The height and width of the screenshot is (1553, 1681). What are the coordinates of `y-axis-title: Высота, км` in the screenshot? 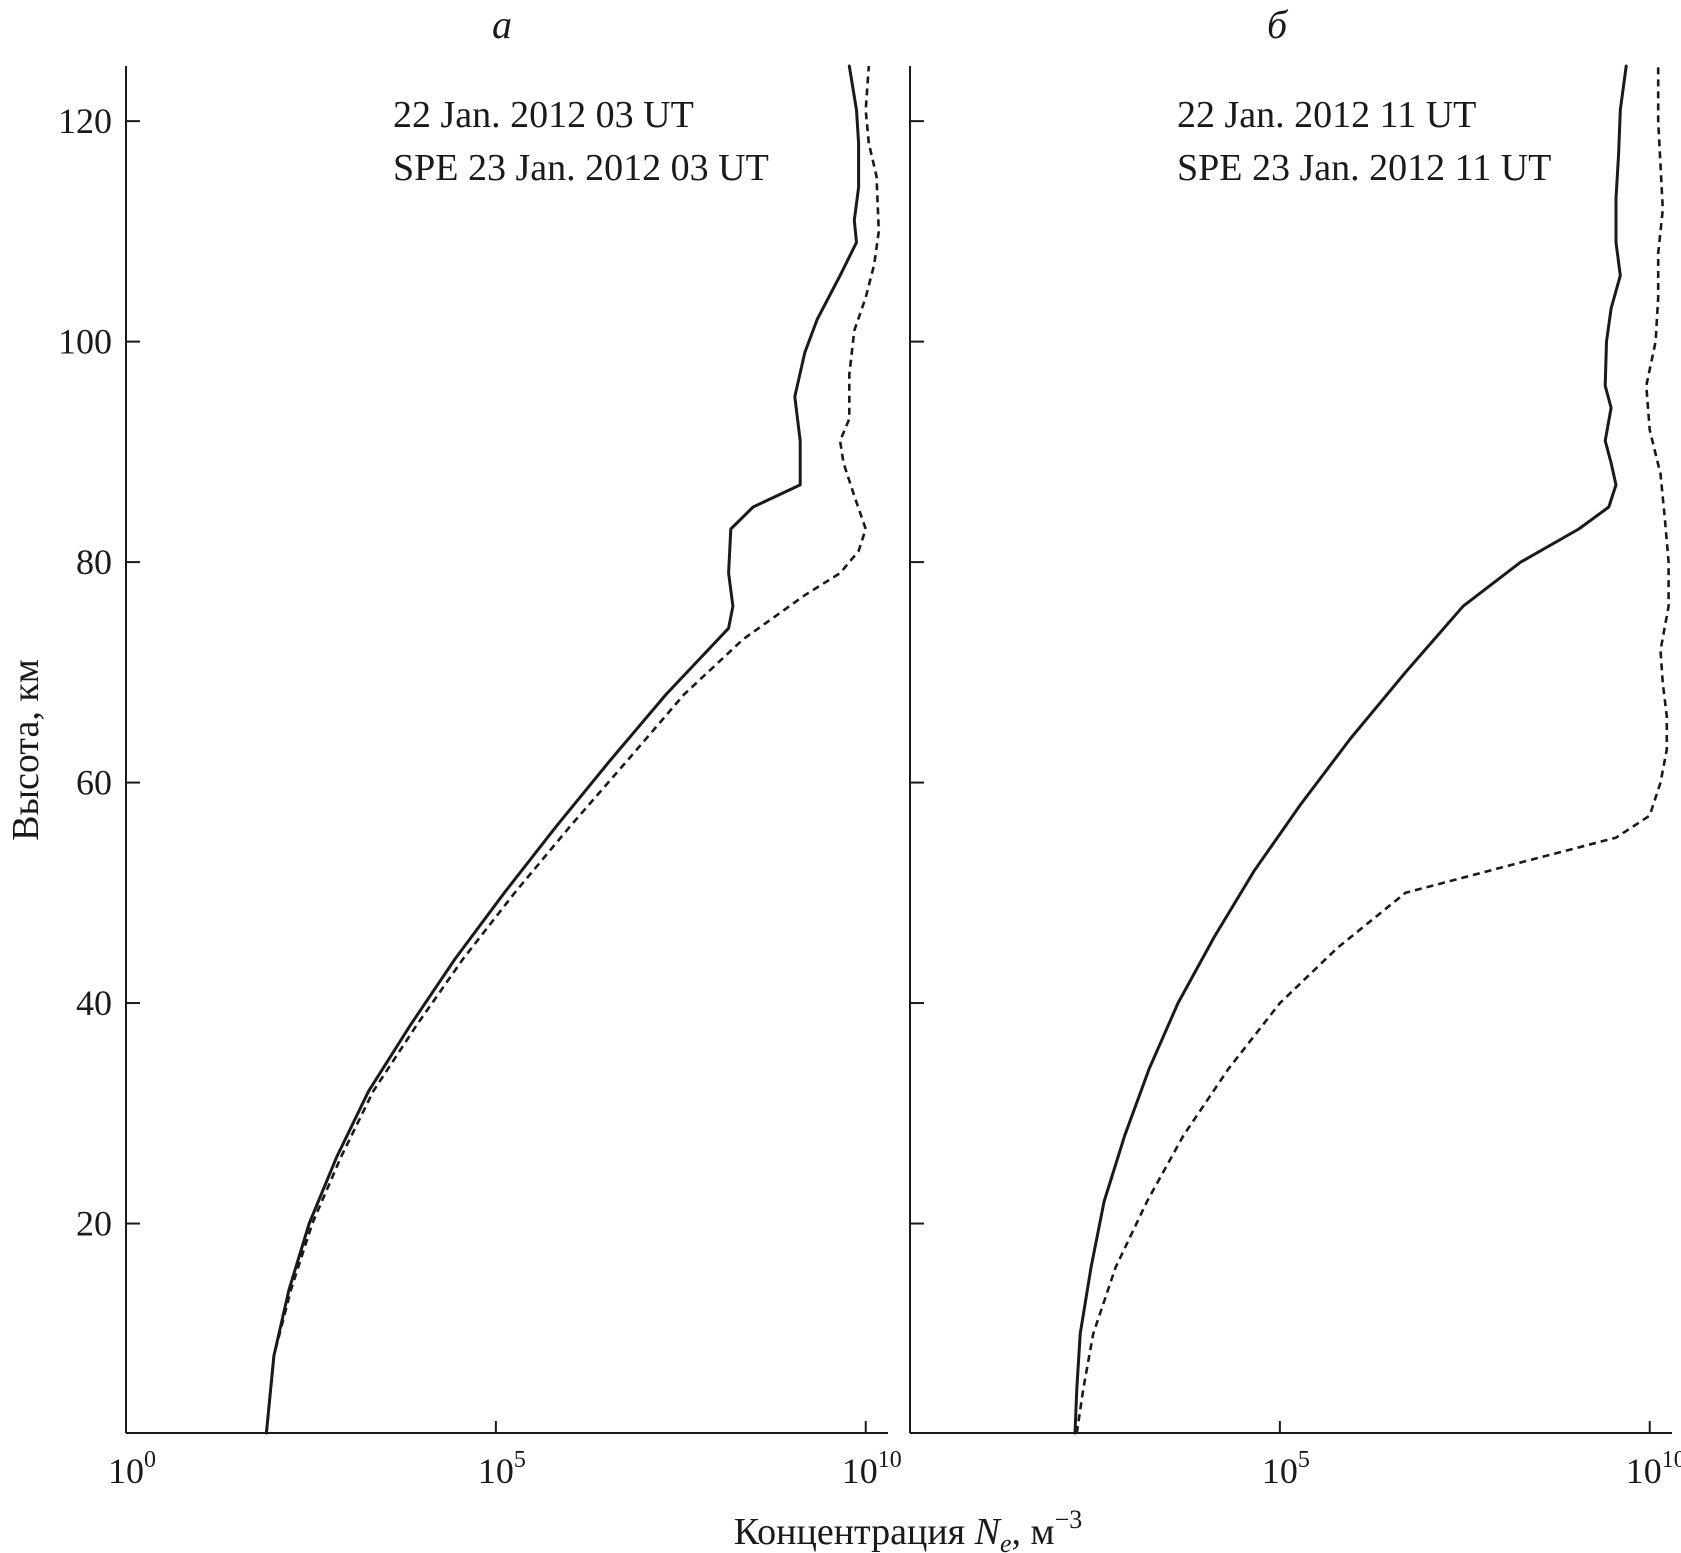 It's located at (26, 750).